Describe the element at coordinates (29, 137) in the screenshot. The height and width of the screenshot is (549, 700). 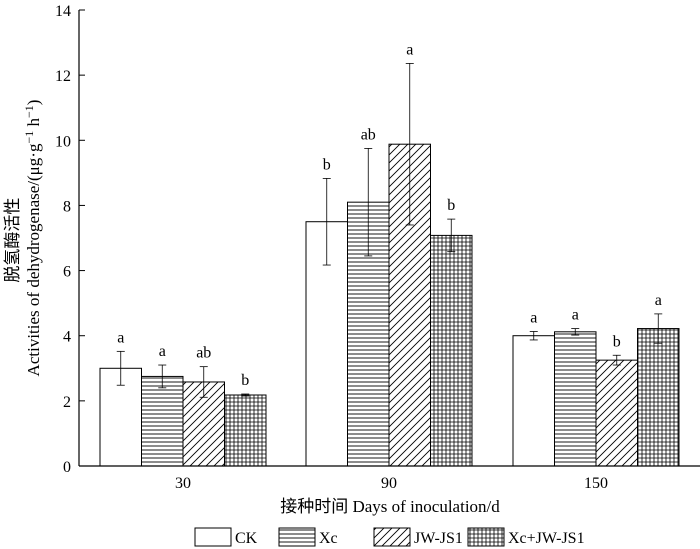
I see `y-axis-title-sup1: −1` at that location.